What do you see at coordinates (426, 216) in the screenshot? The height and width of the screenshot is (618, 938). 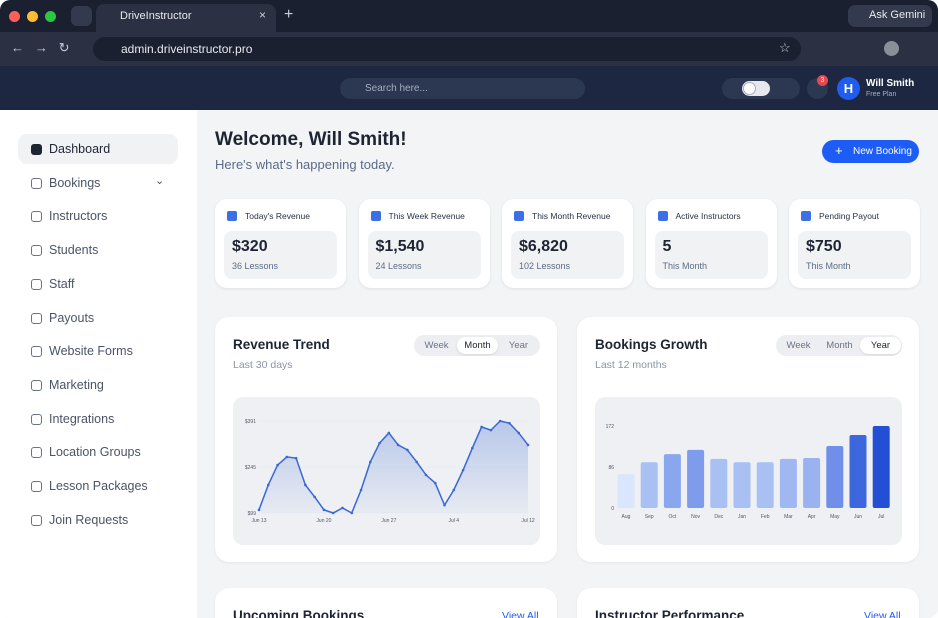 I see `stat-label: This Week Revenue` at bounding box center [426, 216].